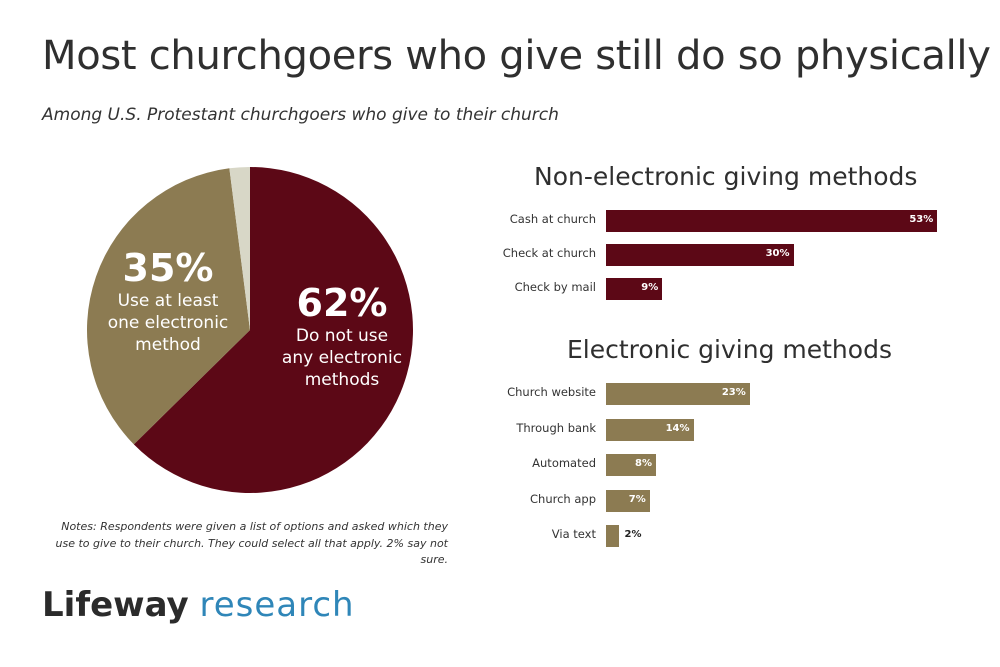  I want to click on bar-row: Through bank 14%, so click(730, 429).